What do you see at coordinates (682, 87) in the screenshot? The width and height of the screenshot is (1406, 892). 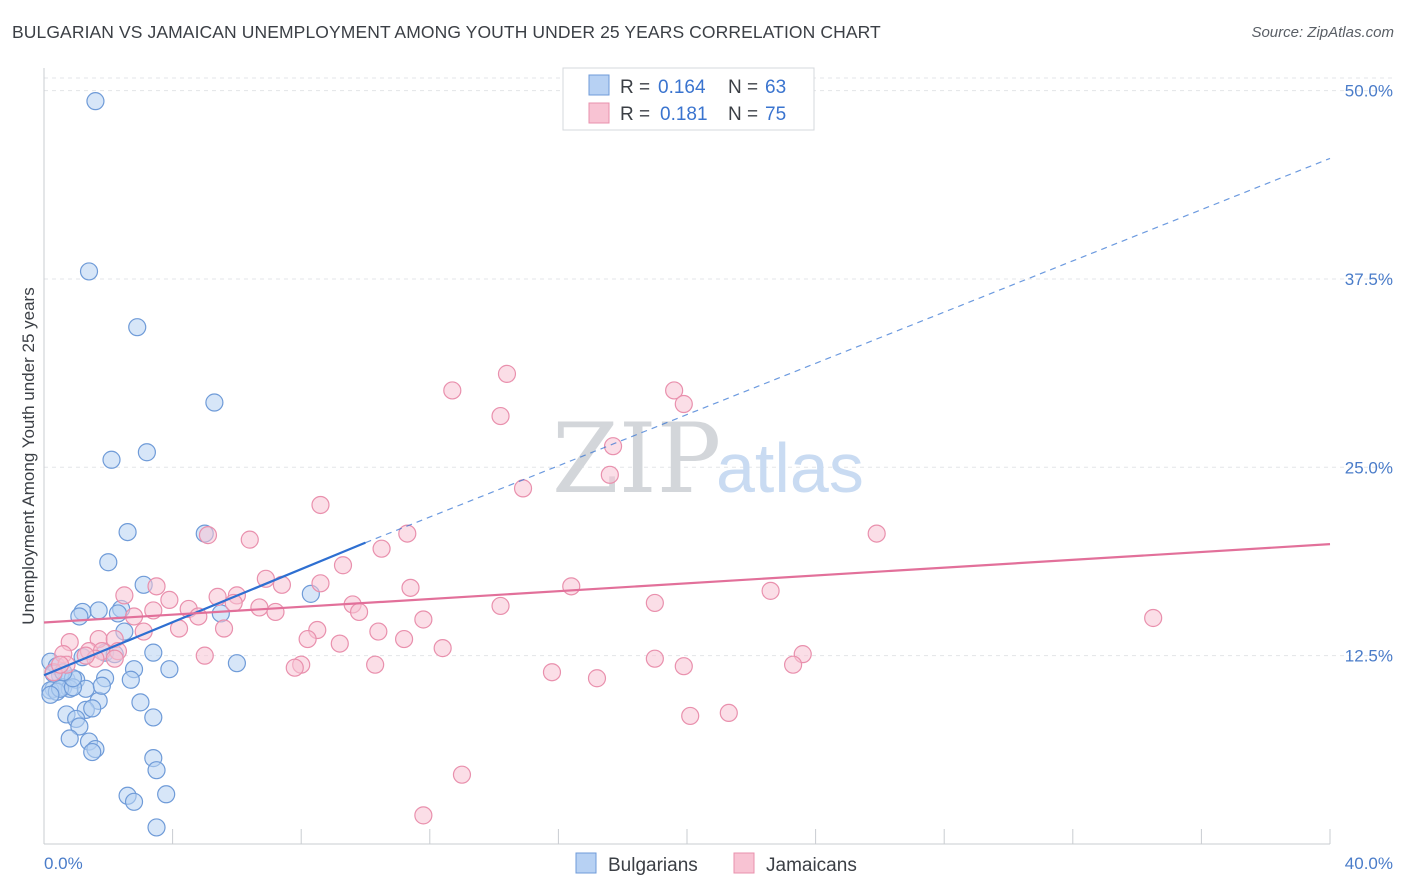 I see `legend-r-value-1: 0.164` at bounding box center [682, 87].